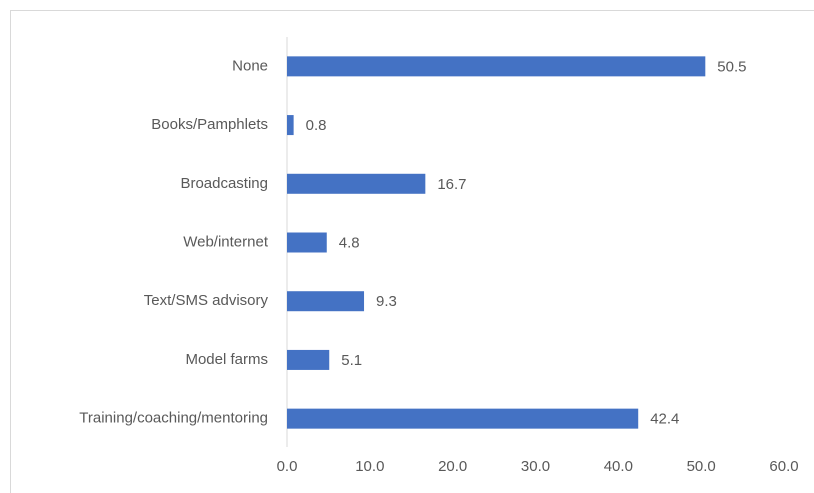  I want to click on x-tick-label: 0.0, so click(287, 466).